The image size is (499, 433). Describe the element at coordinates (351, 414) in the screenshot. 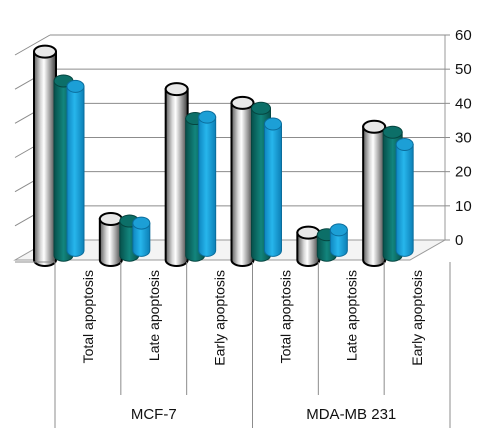

I see `group-label: MDA-MB 231` at that location.